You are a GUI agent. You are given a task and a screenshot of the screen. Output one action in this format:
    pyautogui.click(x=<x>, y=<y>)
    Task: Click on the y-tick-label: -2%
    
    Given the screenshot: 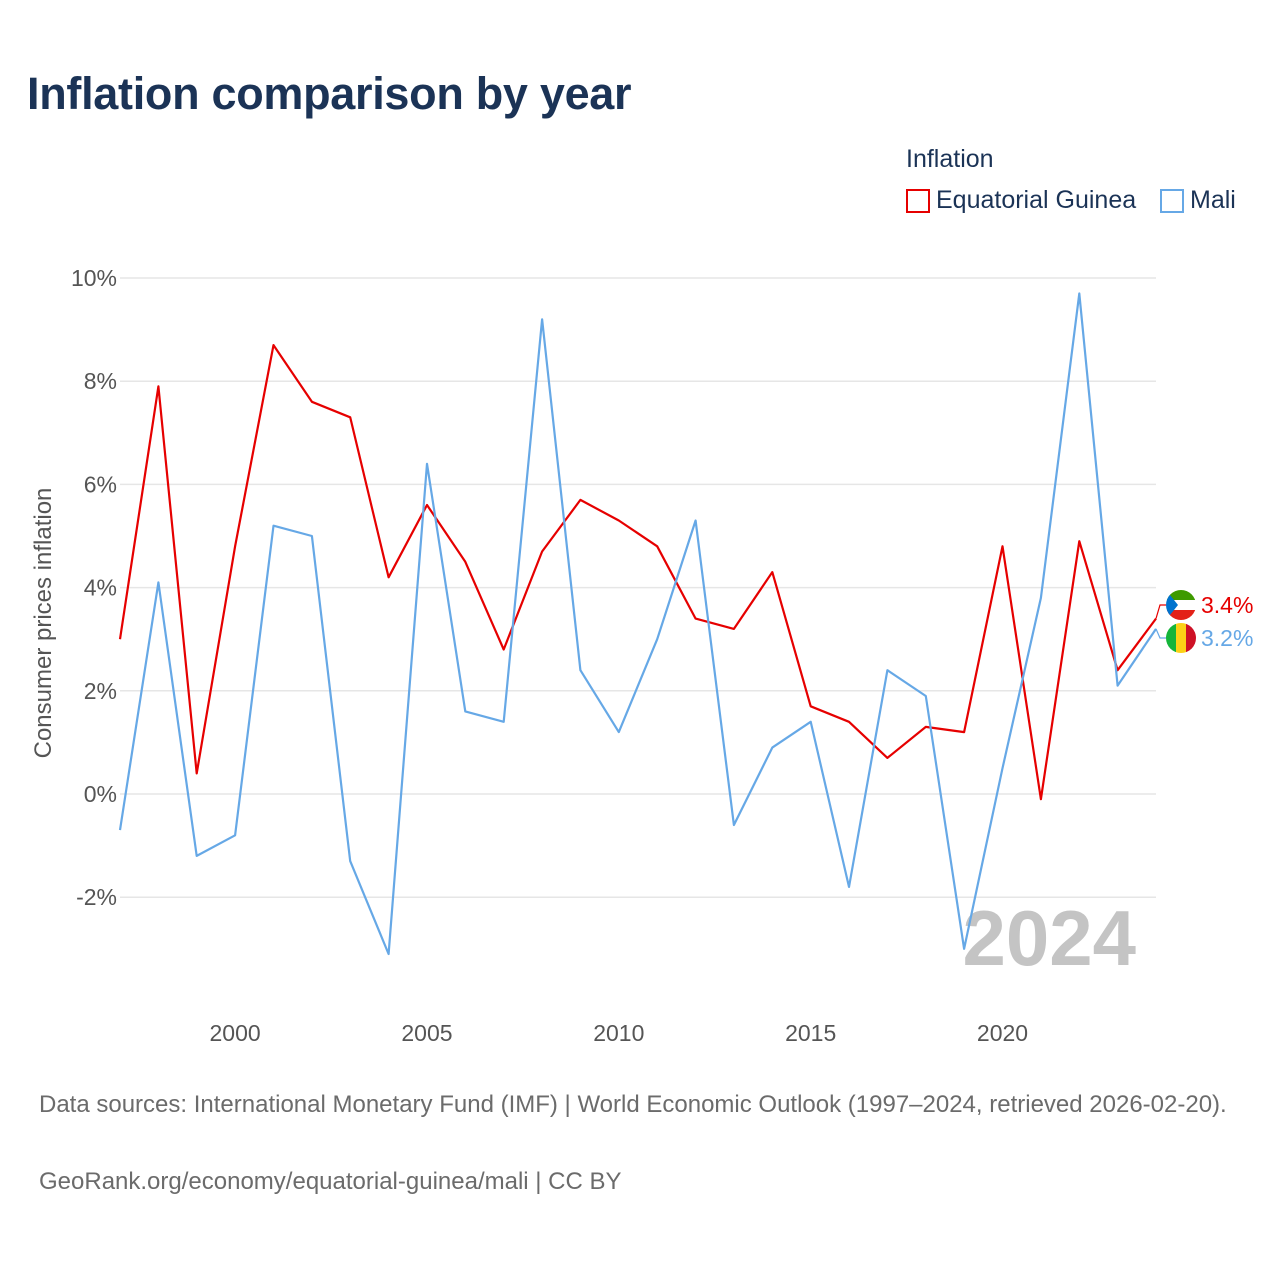 What is the action you would take?
    pyautogui.click(x=96, y=897)
    